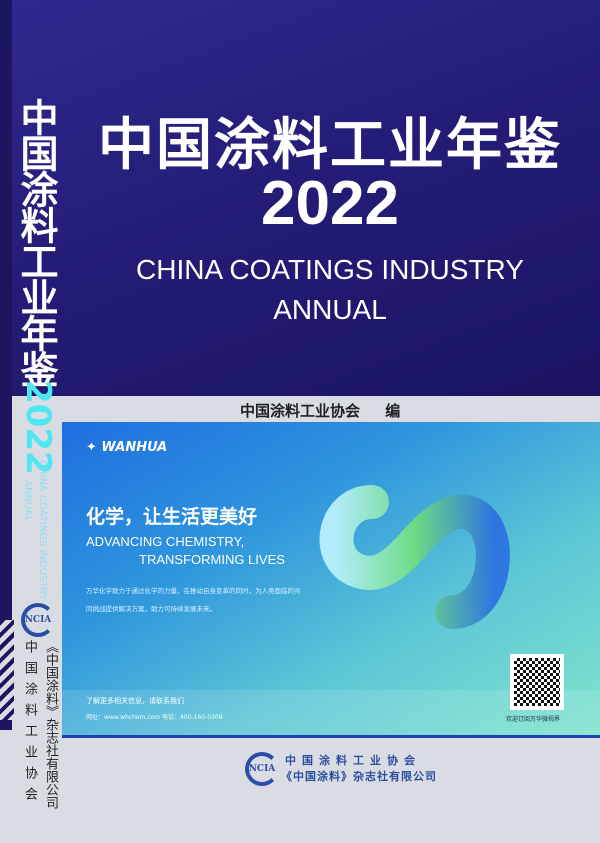 This screenshot has height=843, width=600. I want to click on footer-publisher1: 中国涂料工业协会, so click(353, 760).